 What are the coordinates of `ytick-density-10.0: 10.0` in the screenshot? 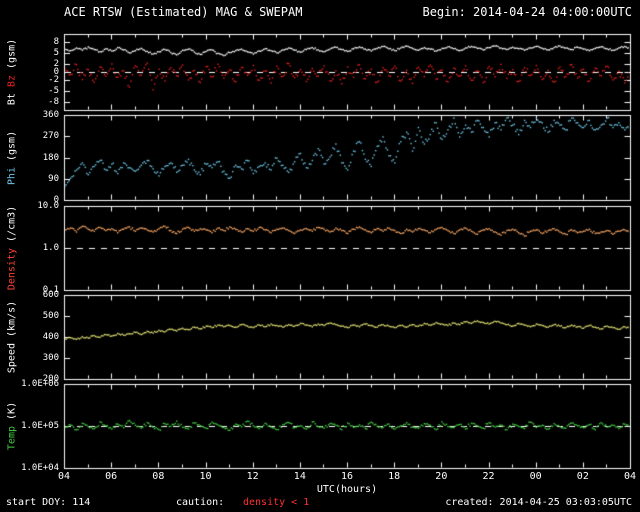 It's located at (48, 206).